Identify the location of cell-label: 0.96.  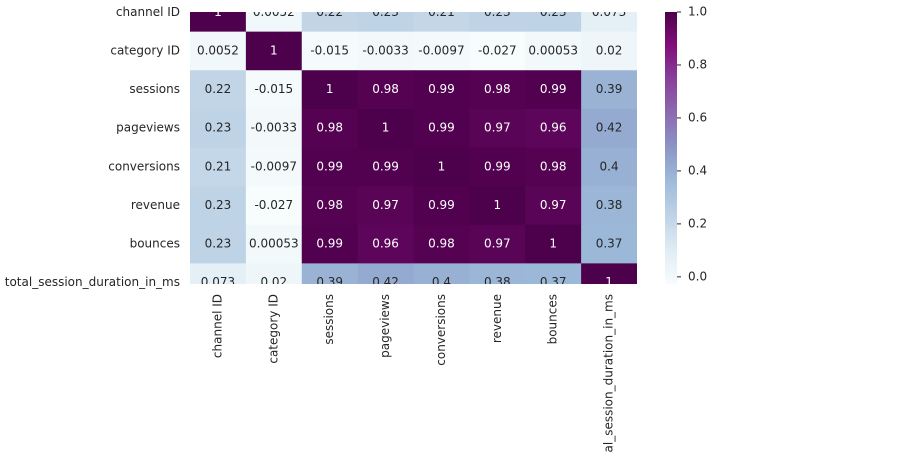
(553, 128).